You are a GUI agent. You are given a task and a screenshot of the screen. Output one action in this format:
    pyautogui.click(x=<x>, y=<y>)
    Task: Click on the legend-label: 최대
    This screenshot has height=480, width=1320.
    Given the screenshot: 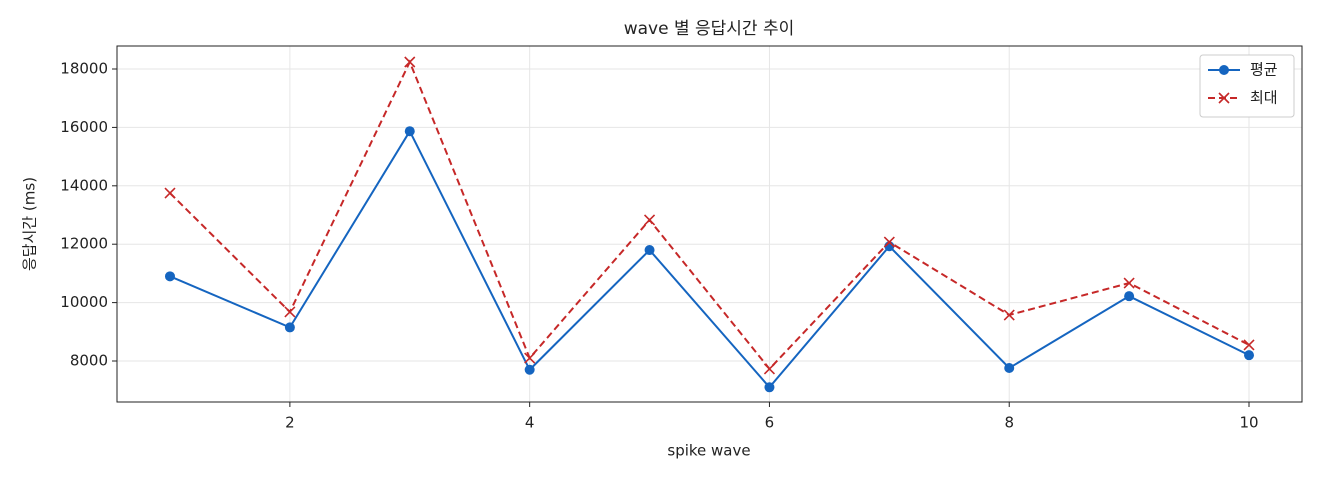 What is the action you would take?
    pyautogui.click(x=1264, y=98)
    